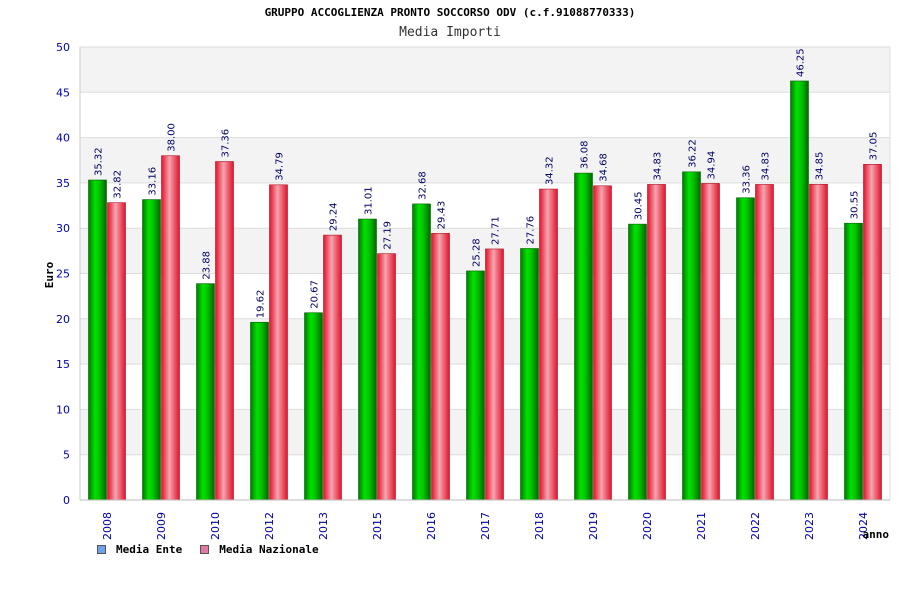 Image resolution: width=900 pixels, height=600 pixels. What do you see at coordinates (874, 146) in the screenshot?
I see `data-label: 37.05` at bounding box center [874, 146].